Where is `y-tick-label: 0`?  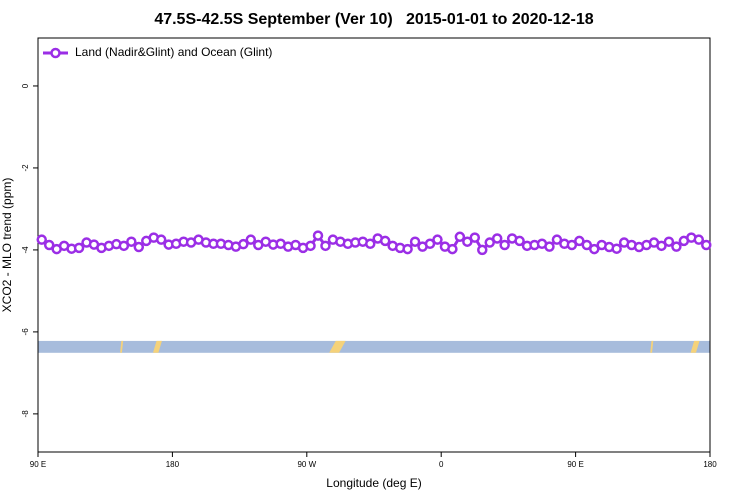
y-tick-label: 0 is located at coordinates (25, 85).